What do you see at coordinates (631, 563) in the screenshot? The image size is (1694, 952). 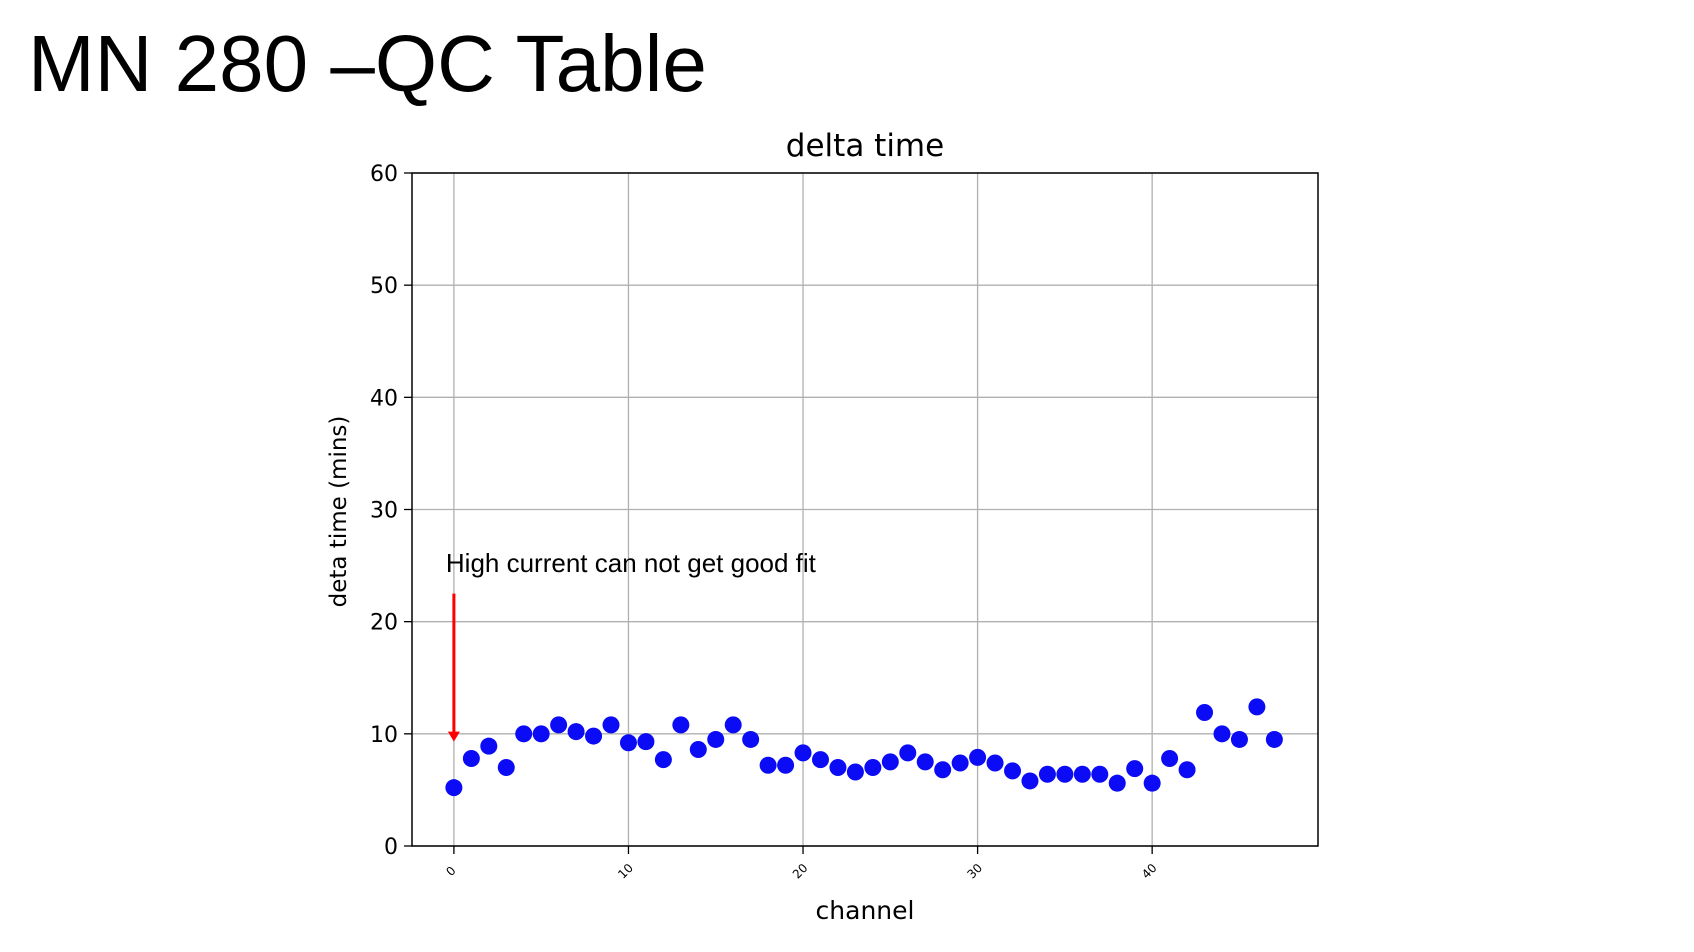 I see `annotation-text: High current can not get good fit` at bounding box center [631, 563].